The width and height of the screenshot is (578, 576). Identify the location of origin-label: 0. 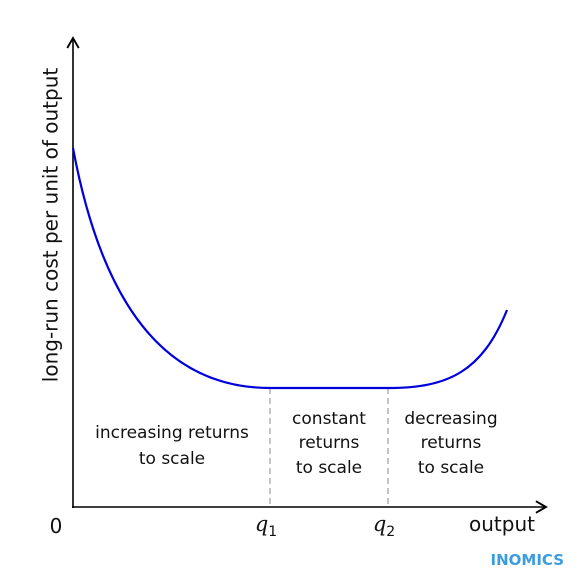
(56, 526).